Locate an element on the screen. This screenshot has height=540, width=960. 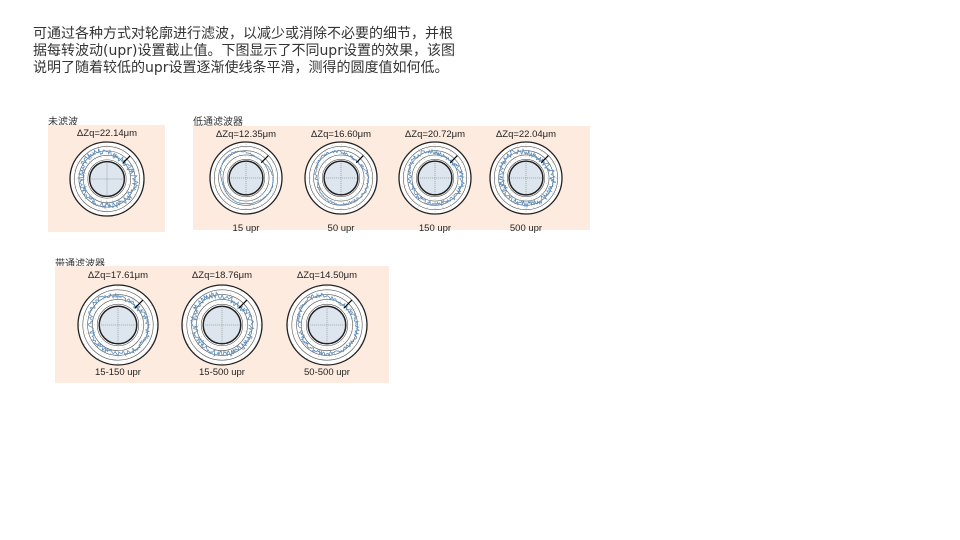
upr-label: 500 upr is located at coordinates (526, 228).